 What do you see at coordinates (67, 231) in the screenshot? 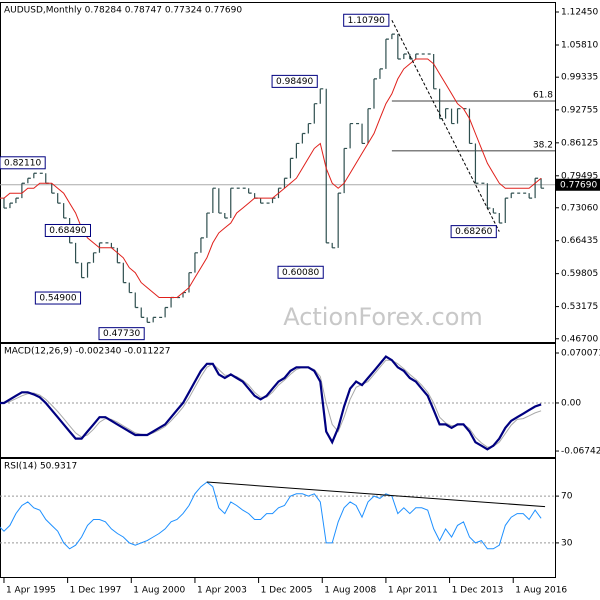
I see `annotation-label: 0.68490` at bounding box center [67, 231].